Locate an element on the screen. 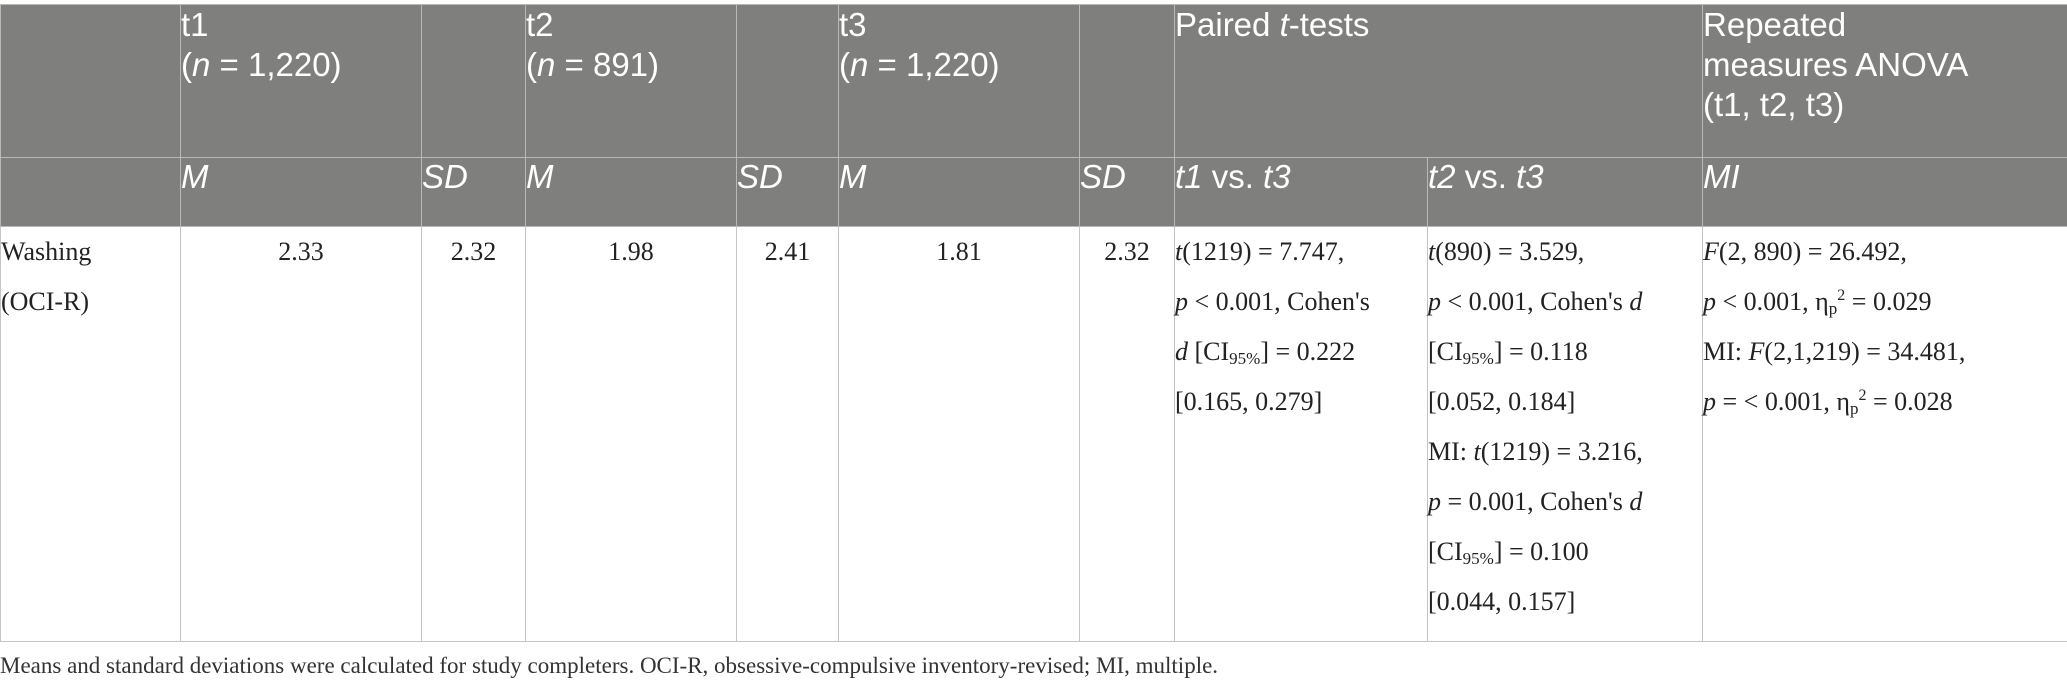 Image resolution: width=2067 pixels, height=688 pixels. header-t3-n-value: = 1,220) is located at coordinates (934, 64).